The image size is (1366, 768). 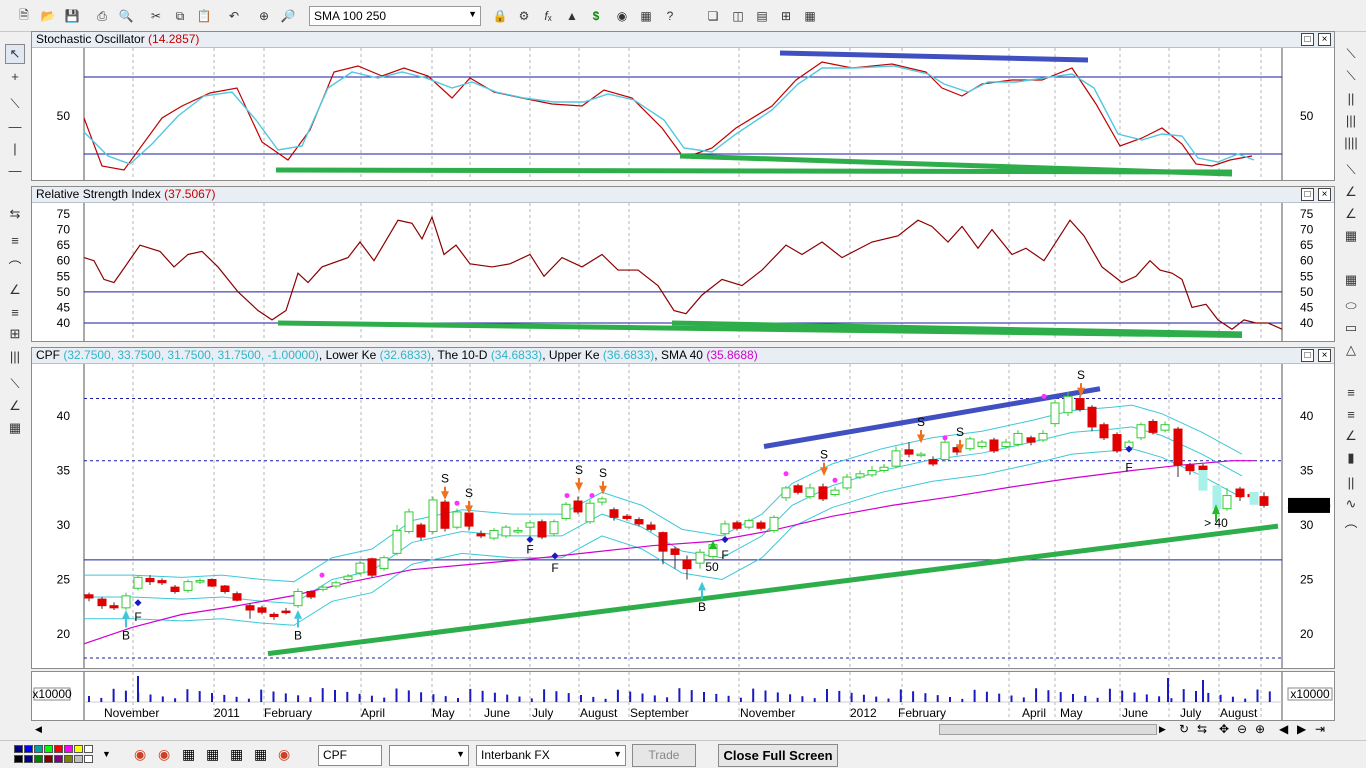 What do you see at coordinates (15, 312) in the screenshot?
I see `retracement-icon: ≡` at bounding box center [15, 312].